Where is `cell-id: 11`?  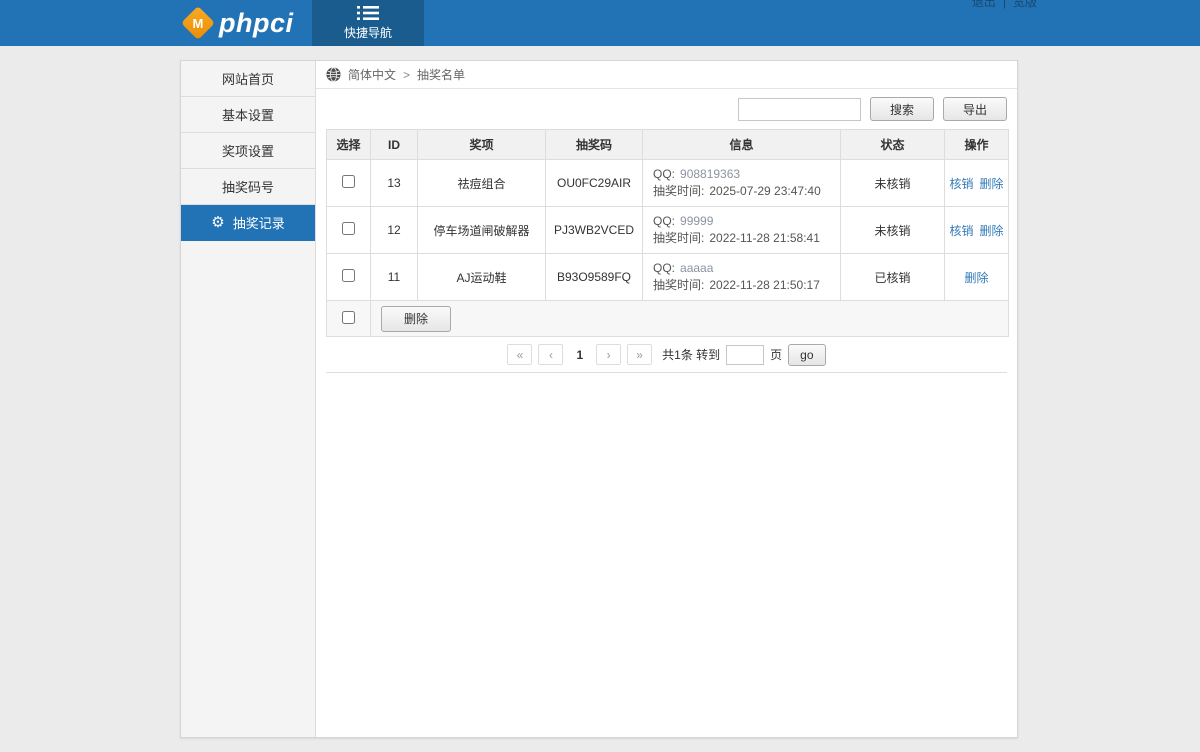 cell-id: 11 is located at coordinates (394, 277).